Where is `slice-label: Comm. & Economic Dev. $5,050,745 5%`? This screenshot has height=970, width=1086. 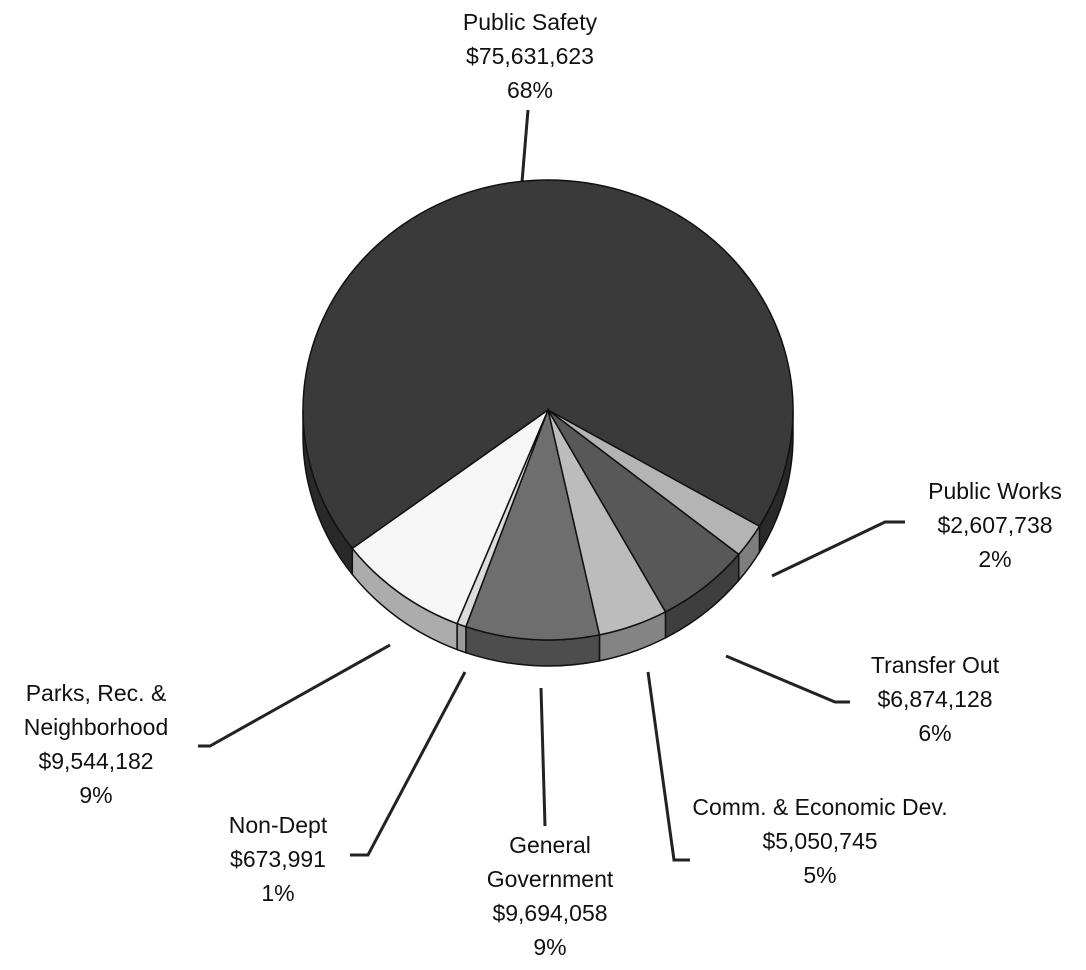 slice-label: Comm. & Economic Dev. $5,050,745 5% is located at coordinates (820, 841).